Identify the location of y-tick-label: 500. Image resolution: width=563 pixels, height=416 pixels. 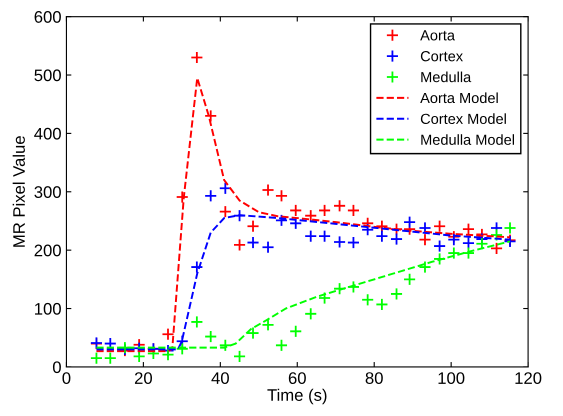
(47, 75).